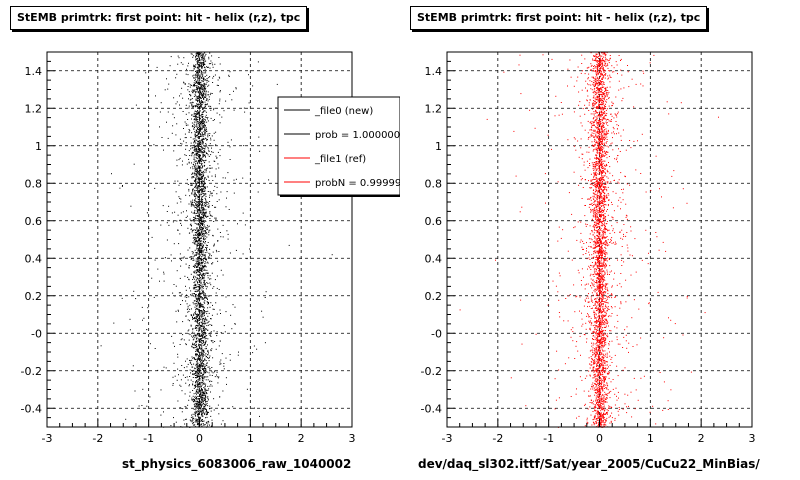  I want to click on y-axis: -0.4-0.2-00.20.40.60.811.21.4, so click(38, 239).